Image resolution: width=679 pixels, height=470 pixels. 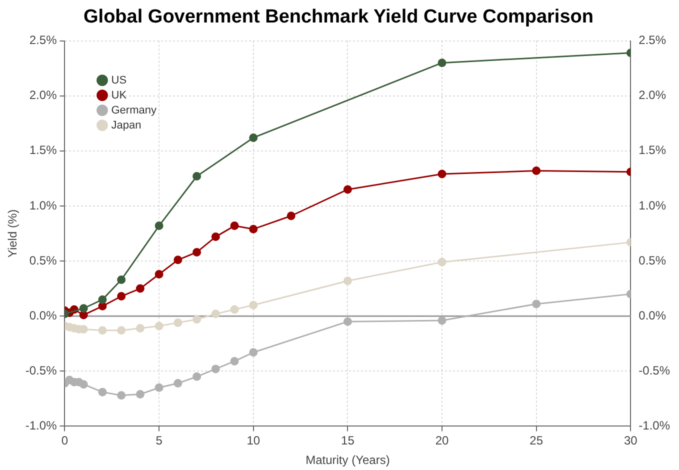 What do you see at coordinates (654, 370) in the screenshot?
I see `y2-tick-label: -0.5%` at bounding box center [654, 370].